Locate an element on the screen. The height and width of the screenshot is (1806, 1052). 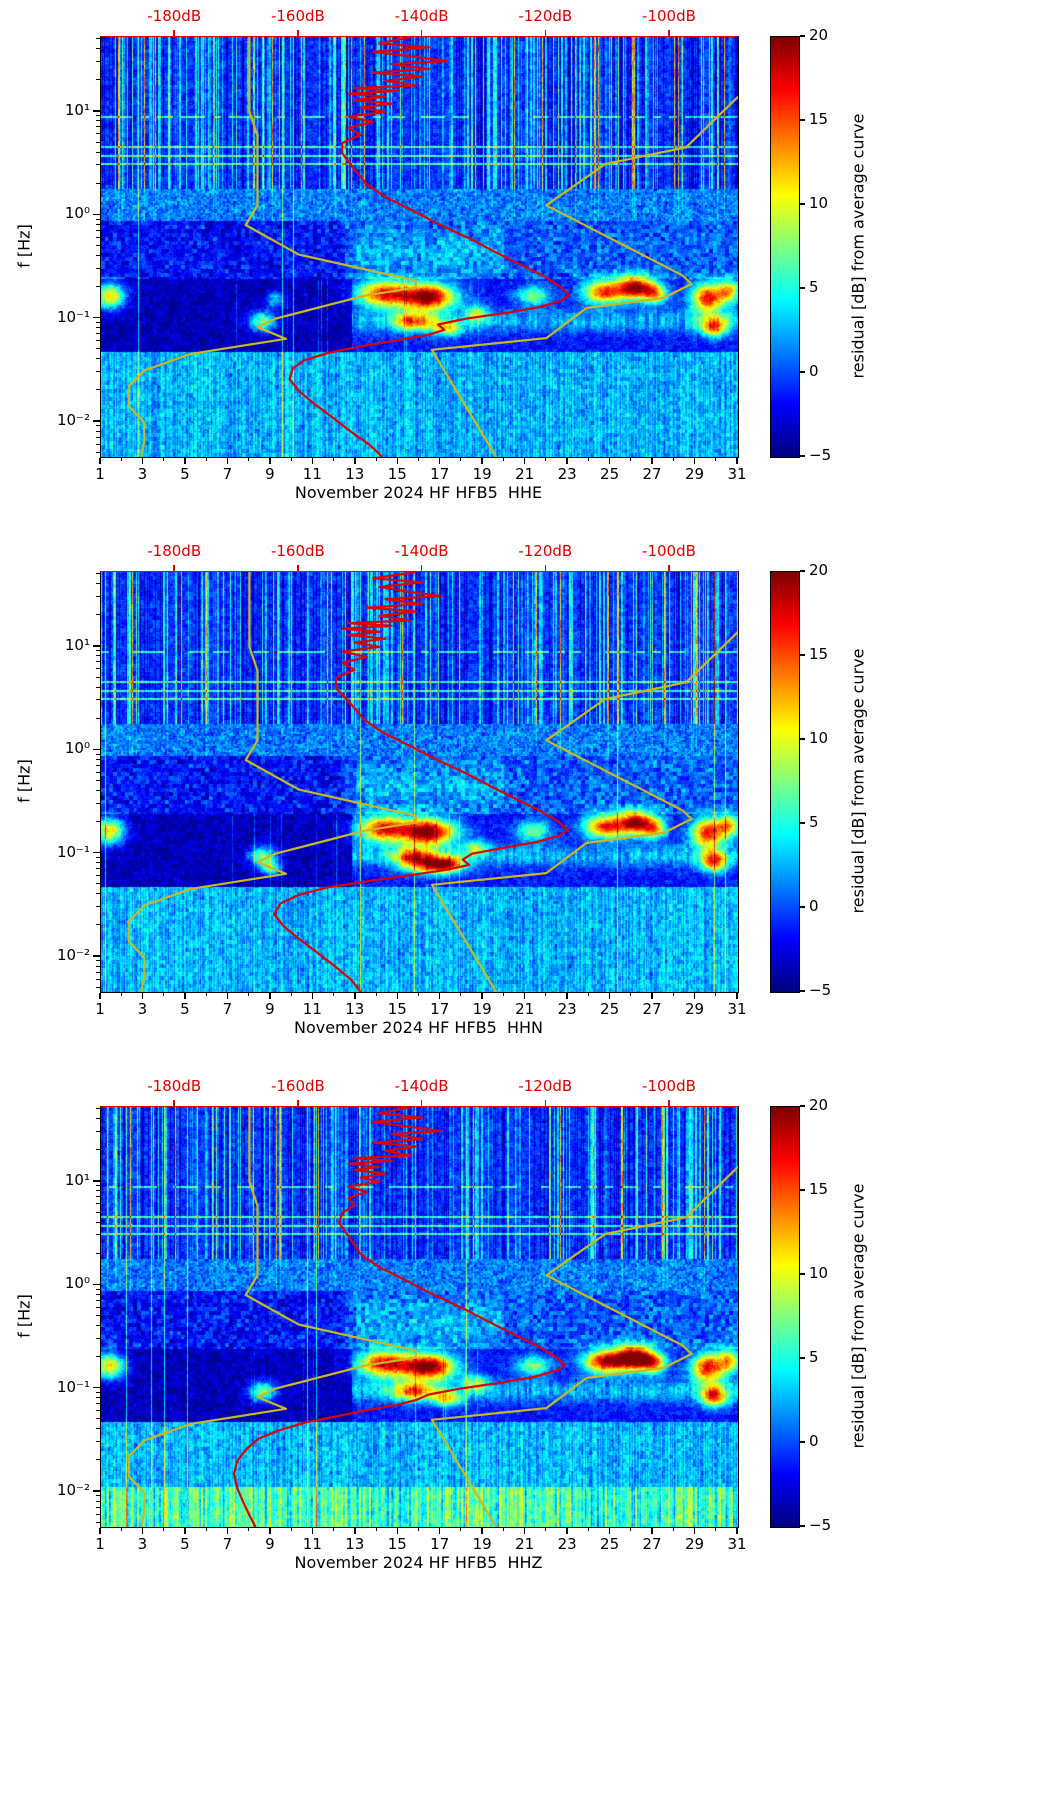
x-axis-tick-label: 23 is located at coordinates (567, 1009).